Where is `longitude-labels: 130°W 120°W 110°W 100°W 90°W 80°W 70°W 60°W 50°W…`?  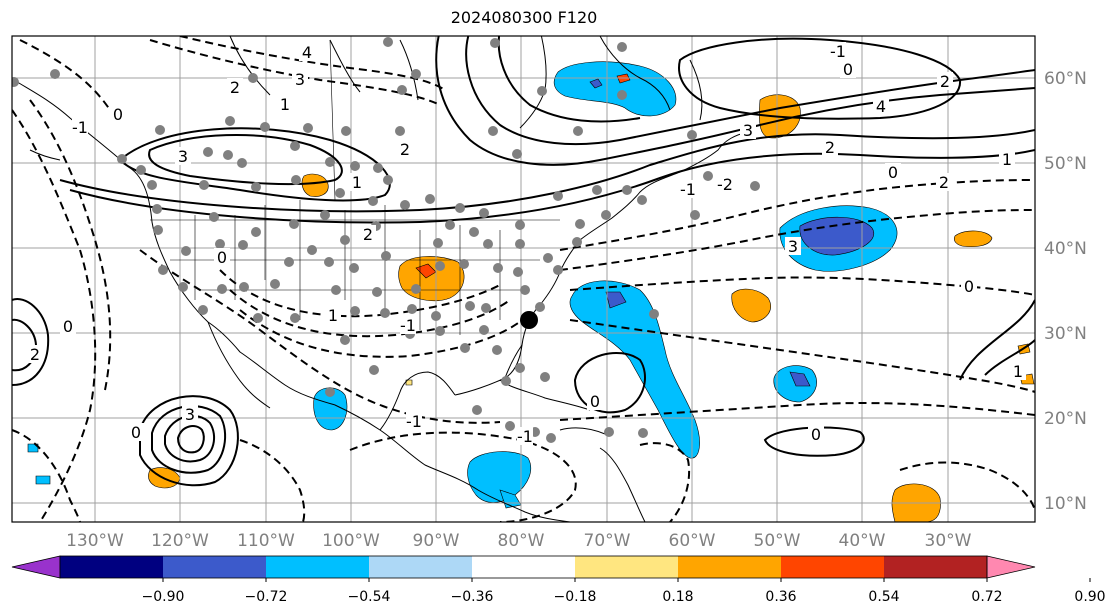
longitude-labels: 130°W 120°W 110°W 100°W 90°W 80°W 70°W 60°W 50°W… is located at coordinates (519, 541).